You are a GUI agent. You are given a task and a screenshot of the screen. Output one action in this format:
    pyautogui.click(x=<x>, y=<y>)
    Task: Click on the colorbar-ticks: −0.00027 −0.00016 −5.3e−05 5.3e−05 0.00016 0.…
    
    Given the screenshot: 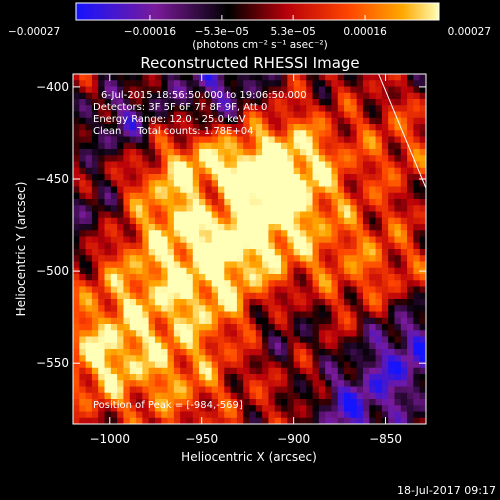 What is the action you would take?
    pyautogui.click(x=249, y=26)
    